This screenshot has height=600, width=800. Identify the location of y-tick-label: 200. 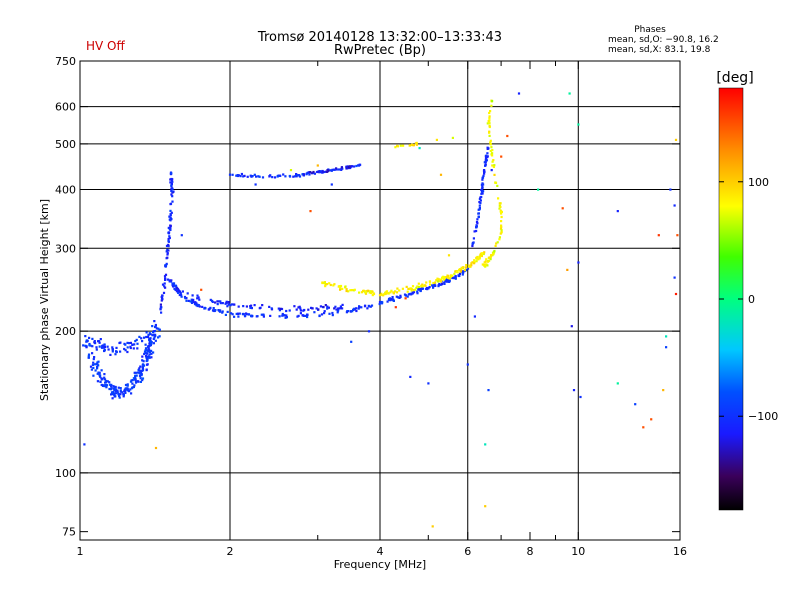
(65, 331).